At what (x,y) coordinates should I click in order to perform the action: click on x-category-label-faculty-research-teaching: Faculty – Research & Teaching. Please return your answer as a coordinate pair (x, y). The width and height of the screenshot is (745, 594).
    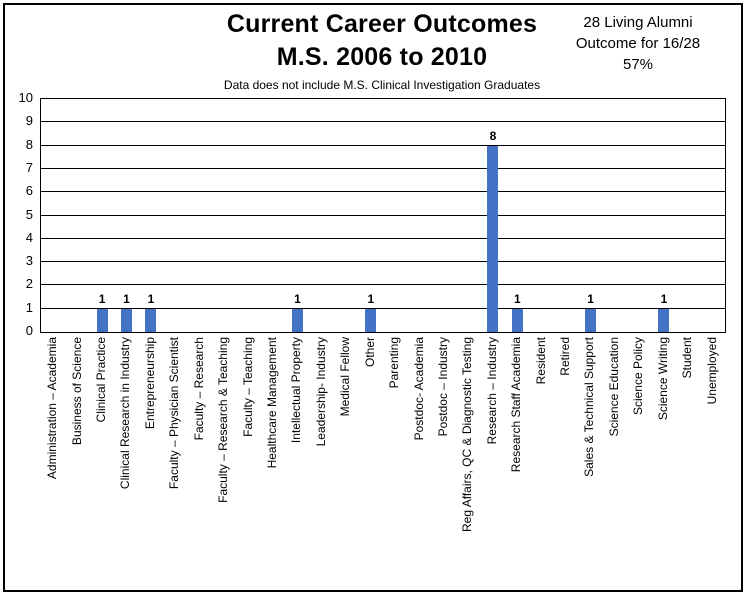
    Looking at the image, I should click on (223, 420).